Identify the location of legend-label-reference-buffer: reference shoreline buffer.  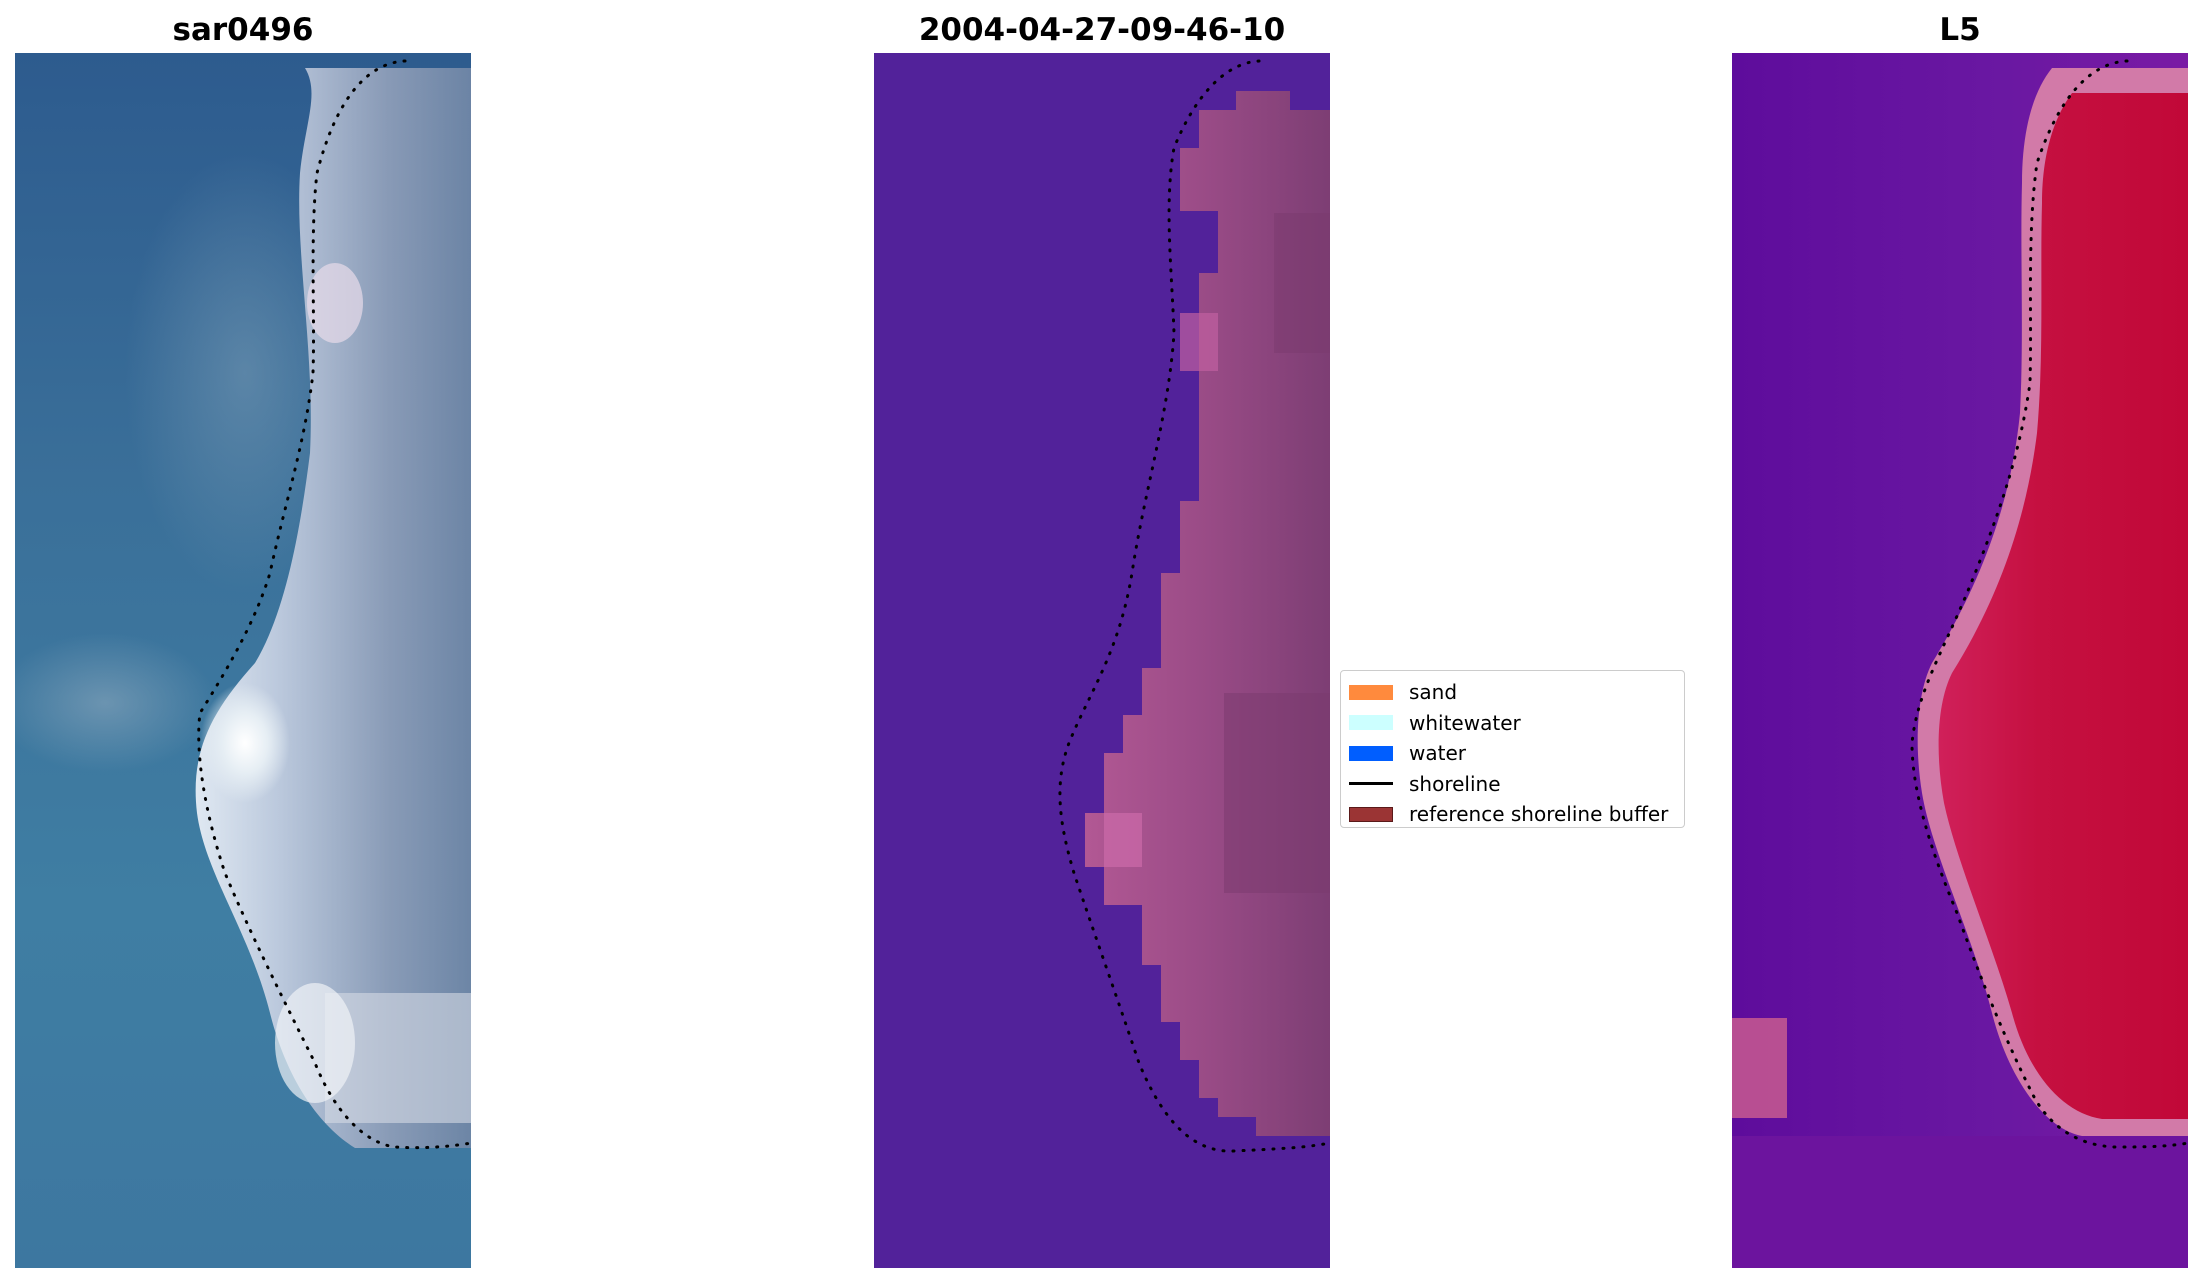
(1539, 814).